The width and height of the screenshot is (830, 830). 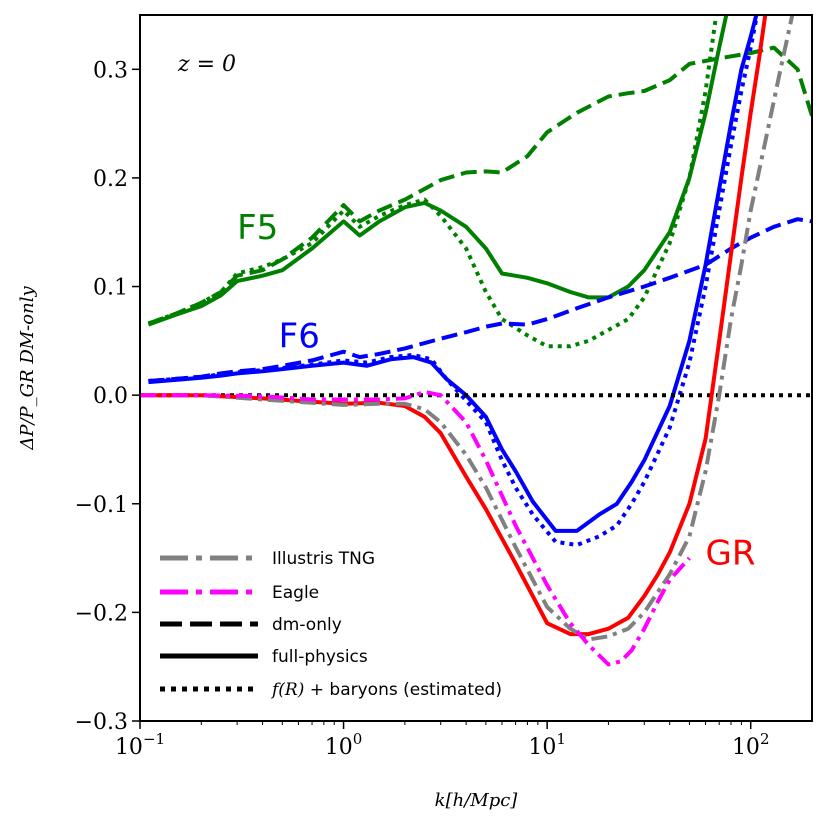 What do you see at coordinates (101, 505) in the screenshot?
I see `y-tick-label: −0.1` at bounding box center [101, 505].